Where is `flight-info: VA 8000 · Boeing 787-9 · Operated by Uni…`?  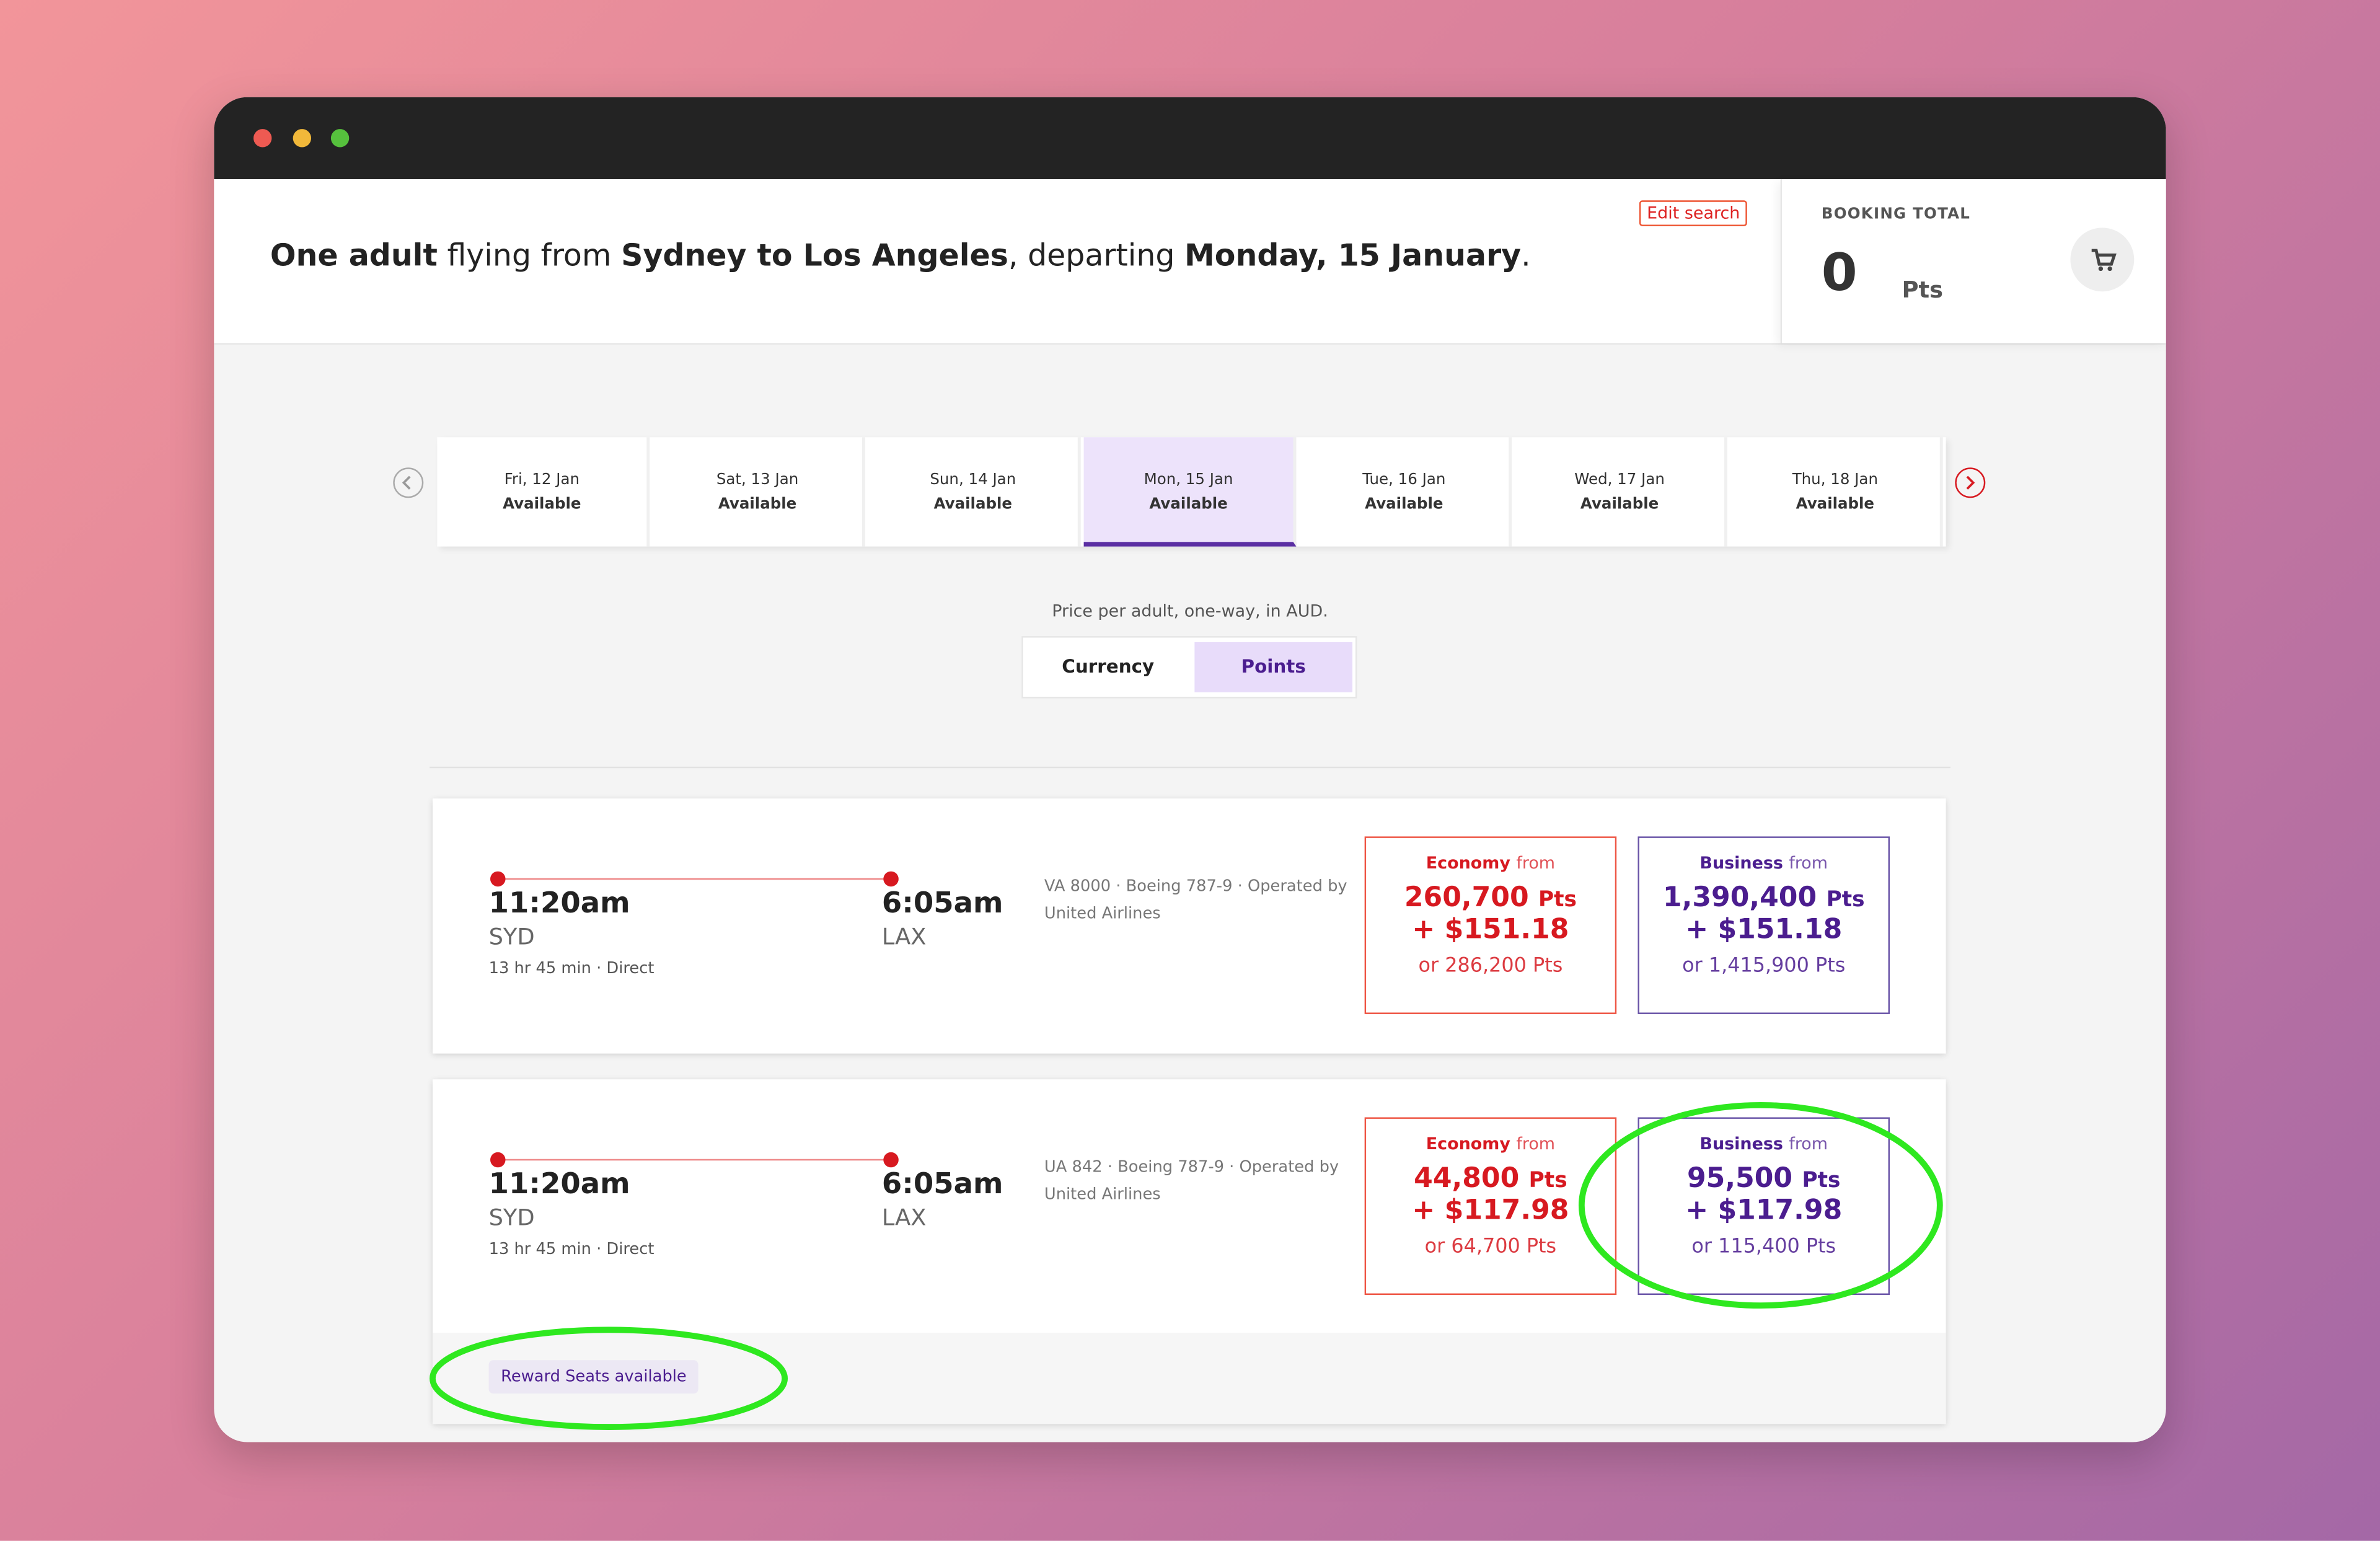
flight-info: VA 8000 · Boeing 787-9 · Operated by Uni… is located at coordinates (1195, 900).